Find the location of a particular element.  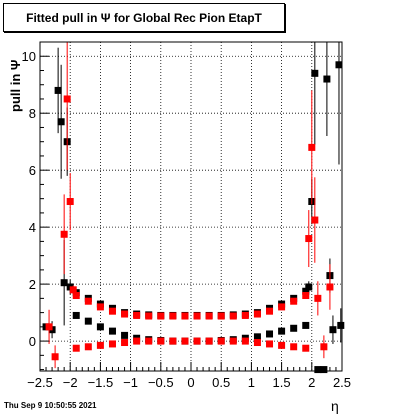

datestamp: Thu Sep 9 10:50:55 2021 is located at coordinates (50, 405).